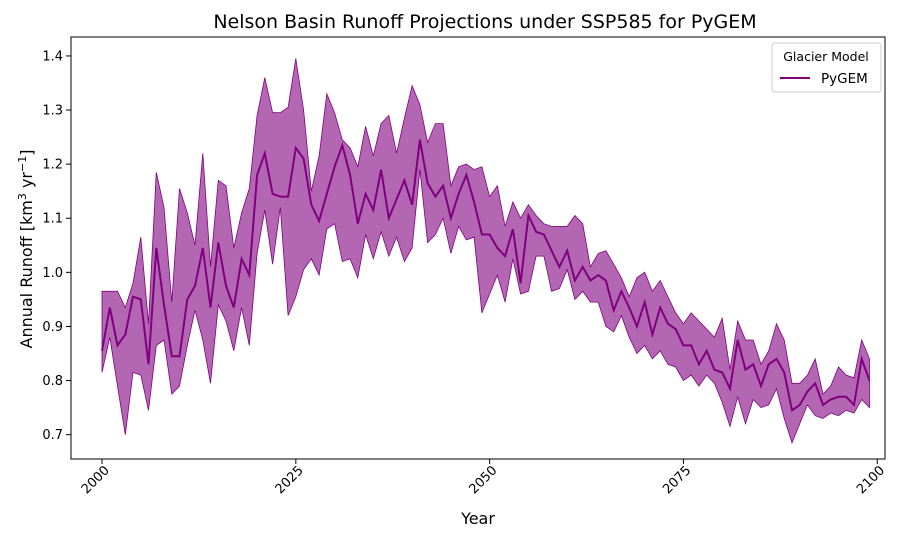 This screenshot has height=540, width=900. What do you see at coordinates (52, 273) in the screenshot?
I see `y-tick-label: 1.0` at bounding box center [52, 273].